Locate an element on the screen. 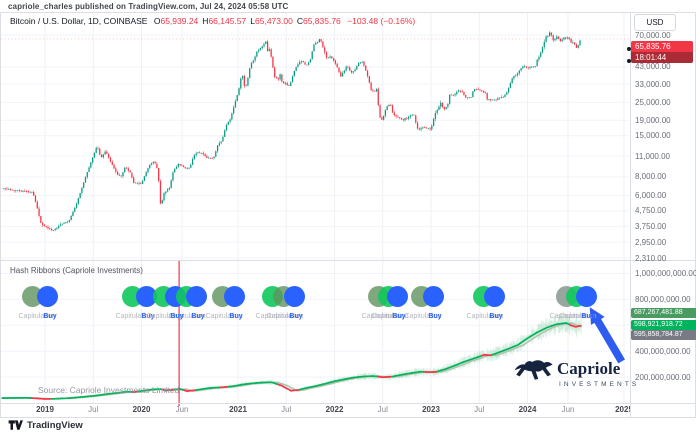 The height and width of the screenshot is (437, 696). pane-separator is located at coordinates (348, 260).